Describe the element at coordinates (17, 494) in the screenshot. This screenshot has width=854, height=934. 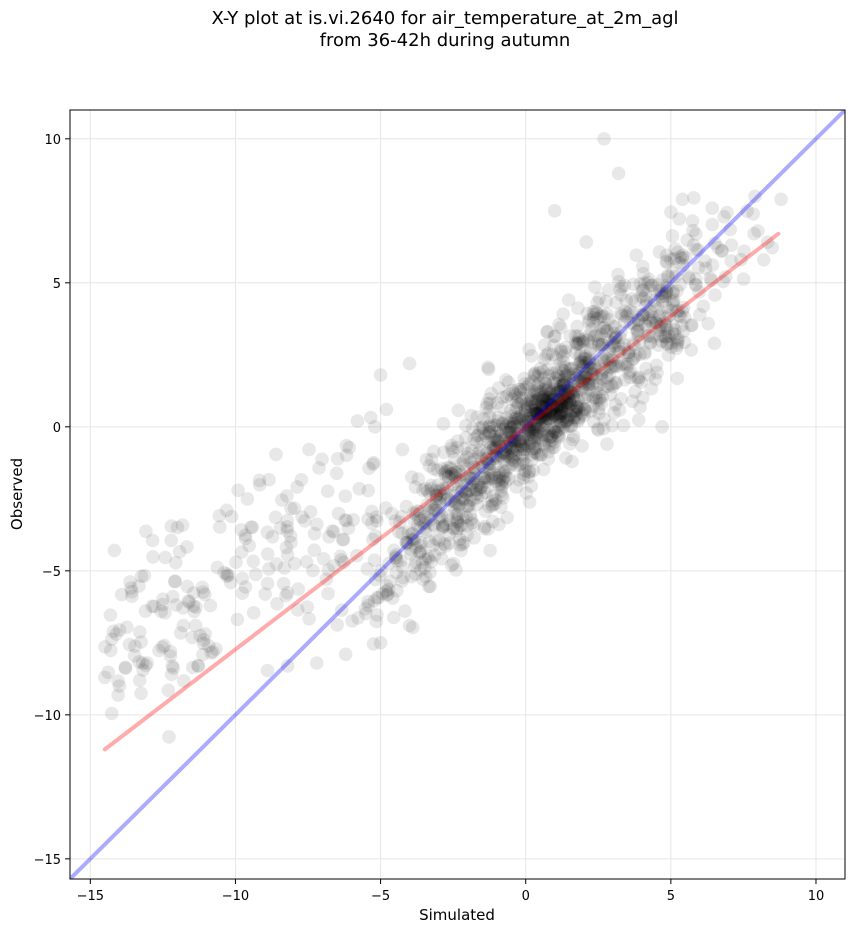
I see `y-axis-label: Observed` at that location.